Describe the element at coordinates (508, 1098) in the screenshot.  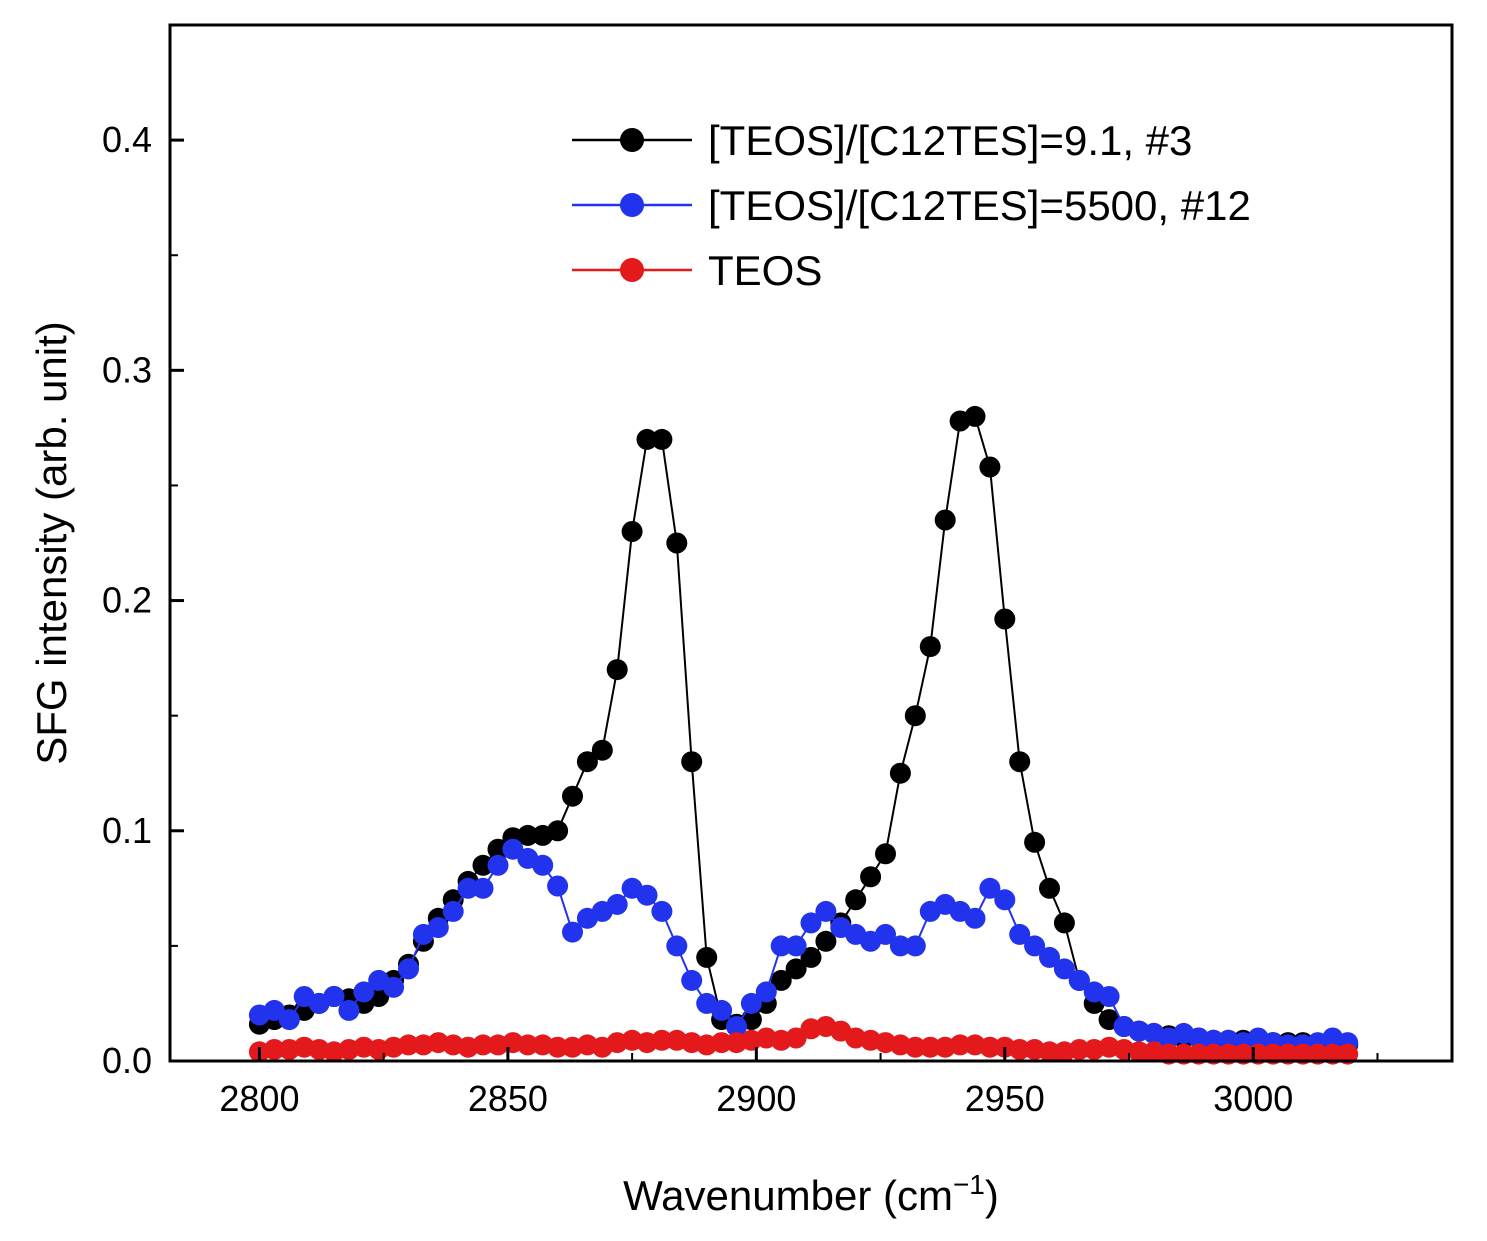
I see `x-tick-label: 2850` at that location.